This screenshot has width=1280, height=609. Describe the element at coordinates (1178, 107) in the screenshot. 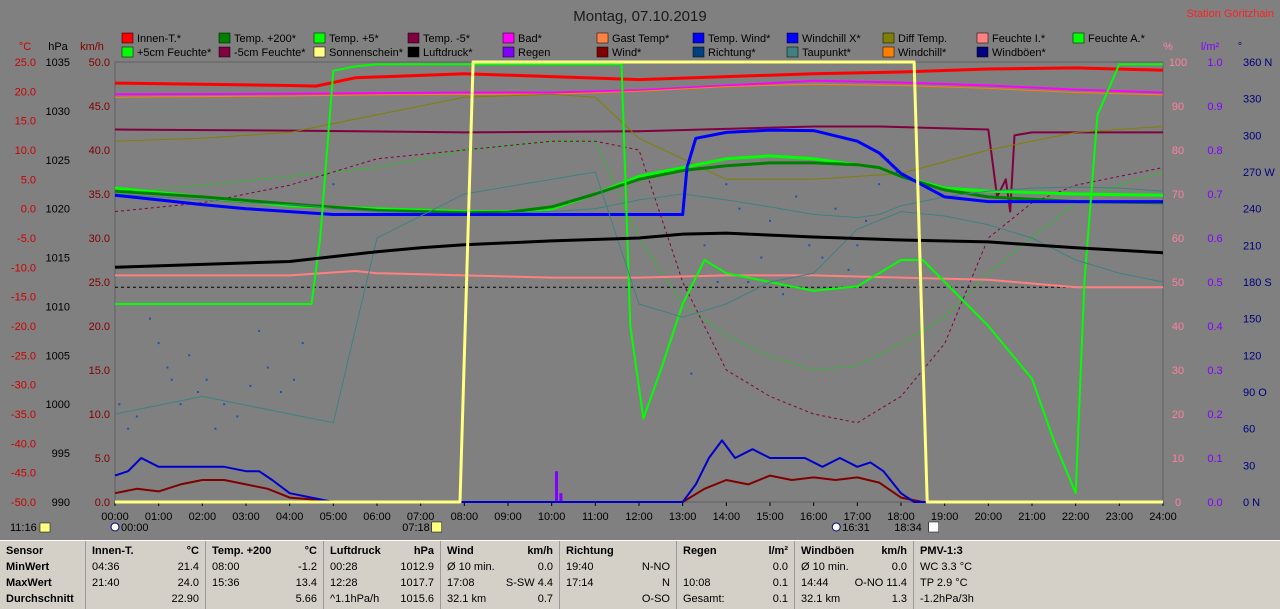

I see `humidity-axis-tick: 90` at that location.